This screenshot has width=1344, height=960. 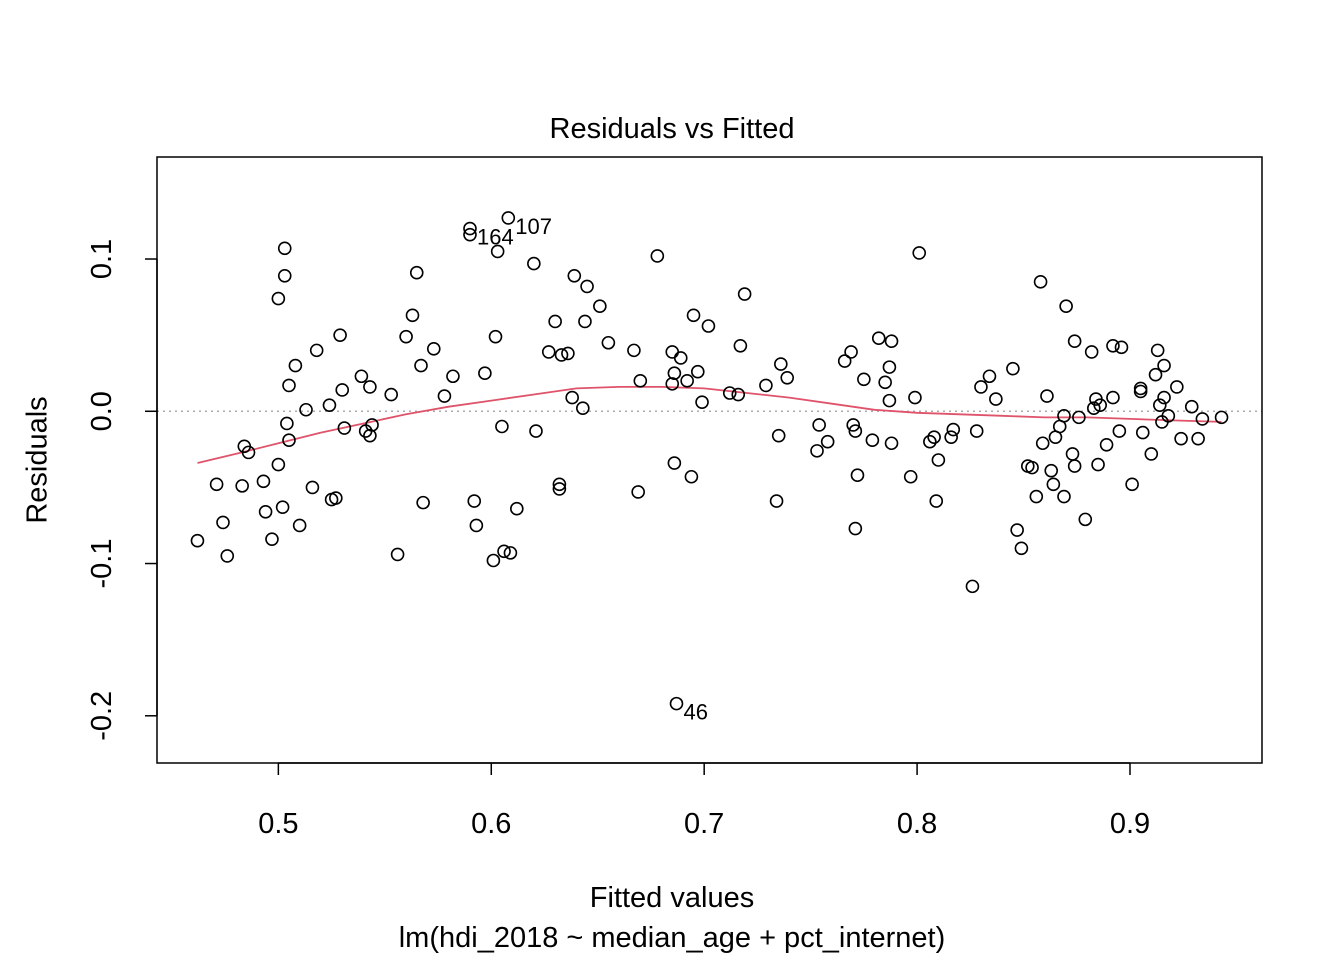 What do you see at coordinates (102, 716) in the screenshot?
I see `y-tick-label: -0.2` at bounding box center [102, 716].